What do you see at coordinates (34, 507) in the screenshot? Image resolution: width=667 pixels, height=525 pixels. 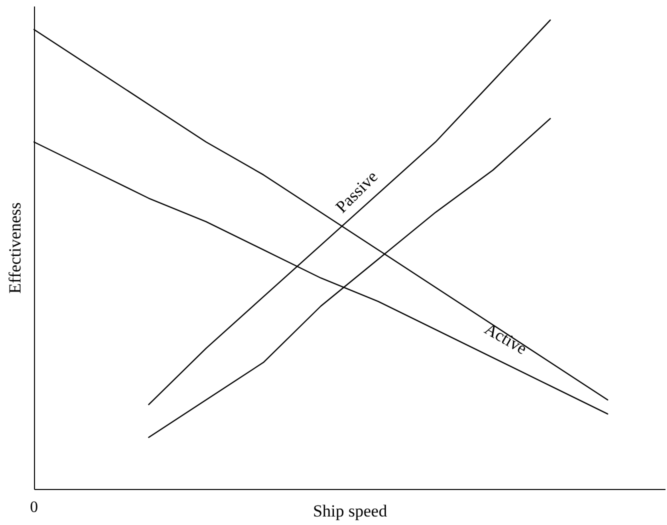 I see `text: 0` at bounding box center [34, 507].